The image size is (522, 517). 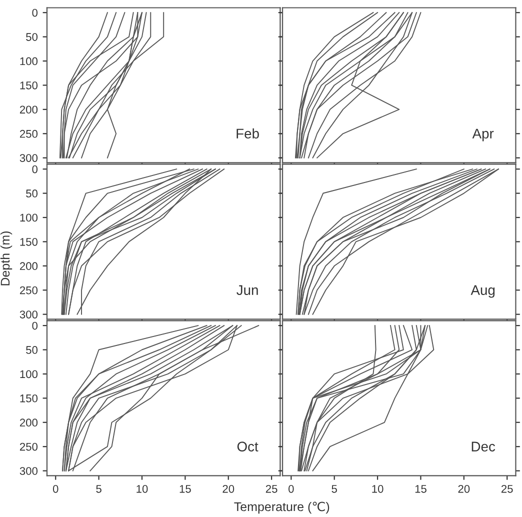 I want to click on x-axis-title: Temperature (℃), so click(x=282, y=508).